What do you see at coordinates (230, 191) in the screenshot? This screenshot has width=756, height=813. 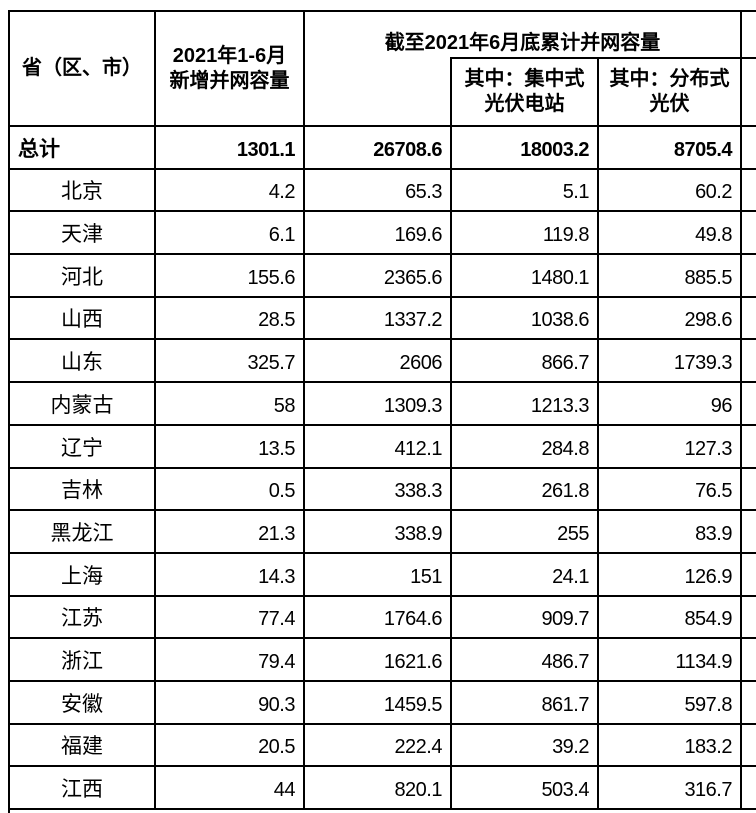 I see `value-cell: 4.2` at bounding box center [230, 191].